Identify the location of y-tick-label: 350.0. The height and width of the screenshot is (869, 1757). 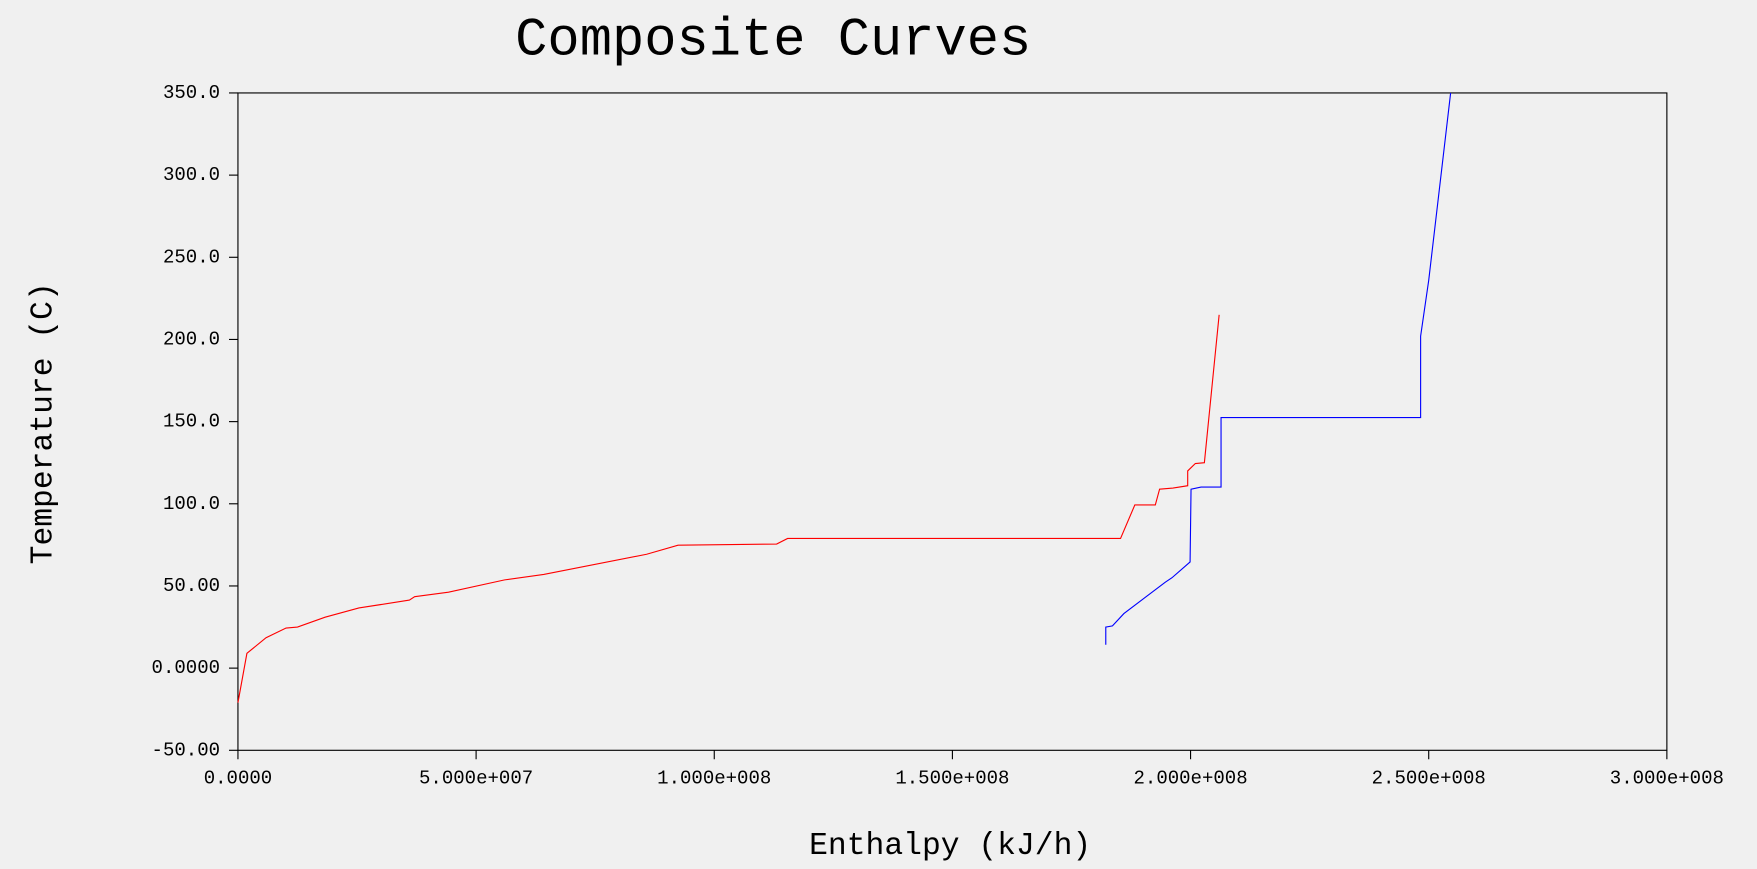
(191, 93).